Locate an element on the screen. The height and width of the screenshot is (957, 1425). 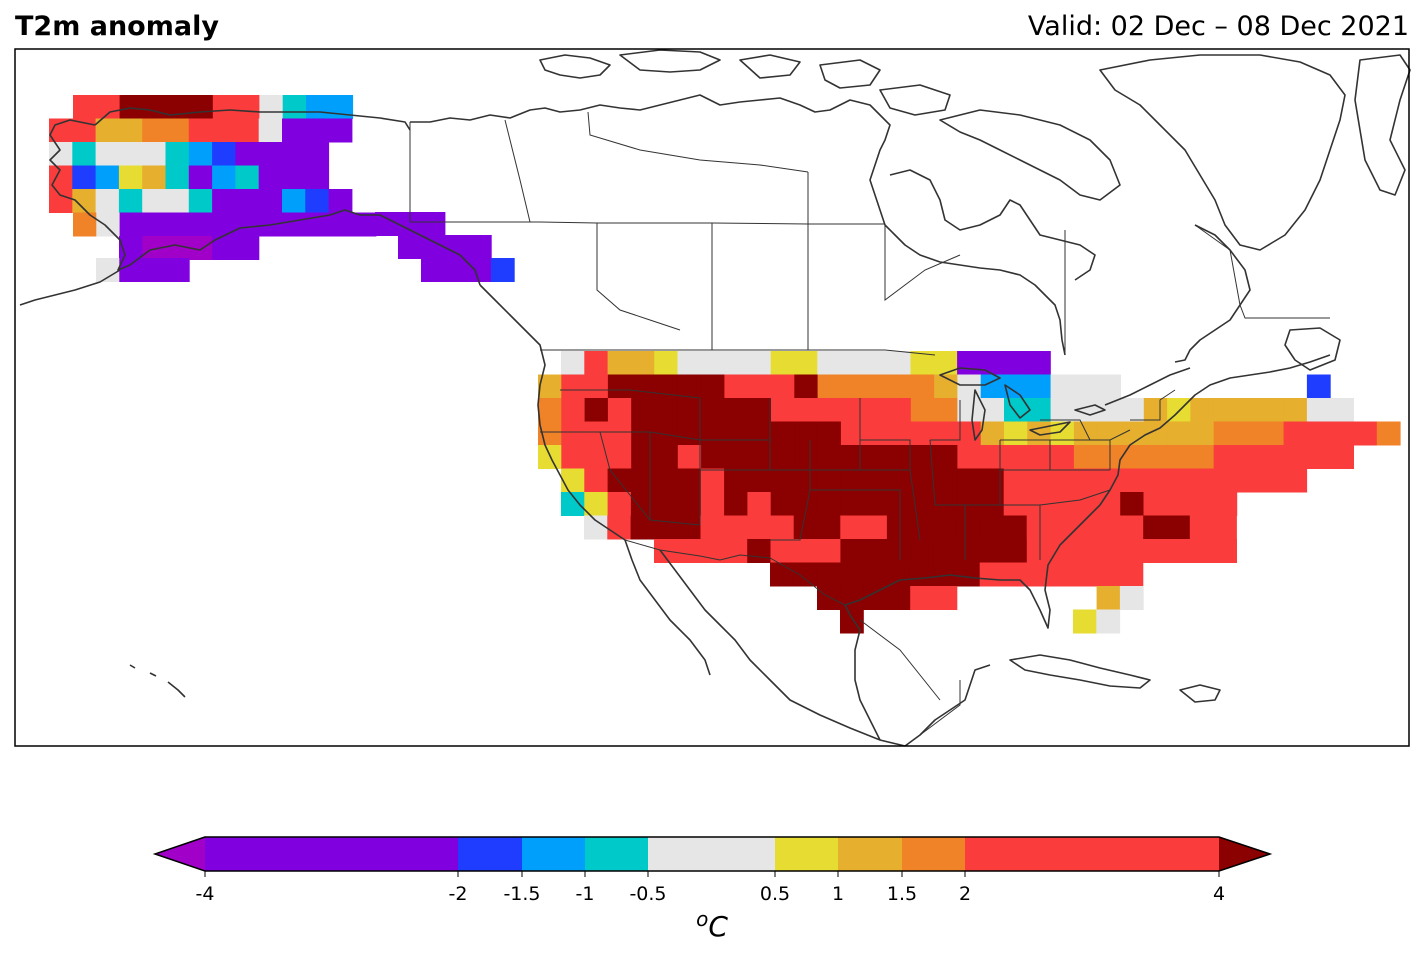
greenland is located at coordinates (1222, 152).